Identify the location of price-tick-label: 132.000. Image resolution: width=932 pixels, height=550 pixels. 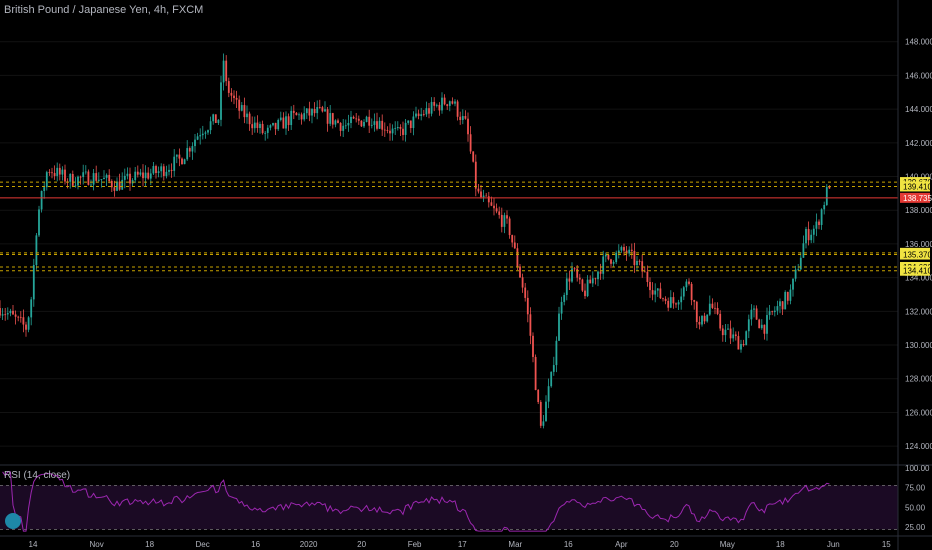
(918, 311).